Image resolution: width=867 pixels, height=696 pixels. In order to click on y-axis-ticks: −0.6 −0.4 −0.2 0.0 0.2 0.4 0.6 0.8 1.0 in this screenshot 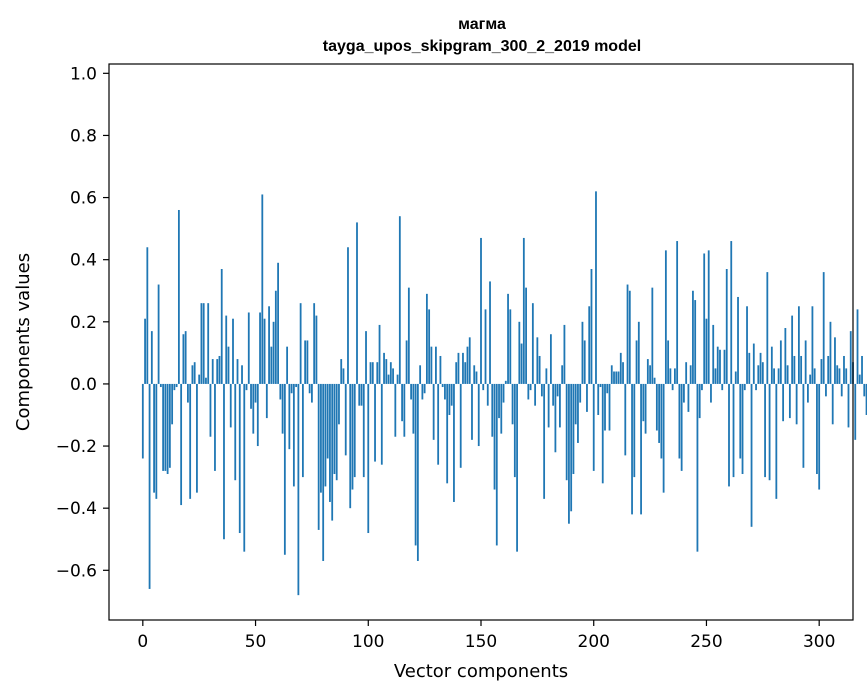, I will do `click(82, 322)`.